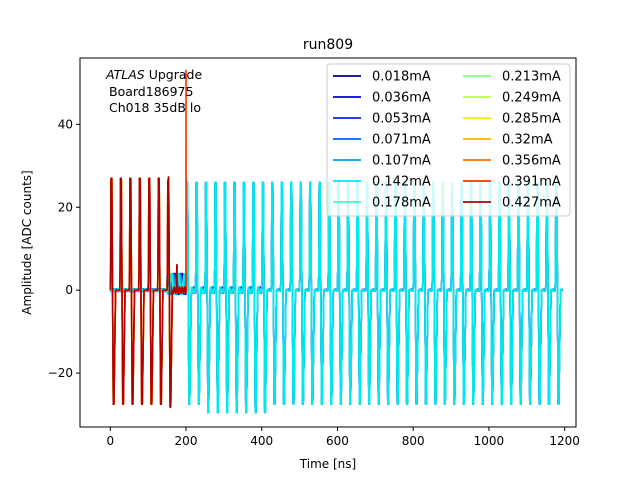 Image resolution: width=640 pixels, height=480 pixels. Describe the element at coordinates (125, 74) in the screenshot. I see `annotation-atlas: ATLAS` at that location.